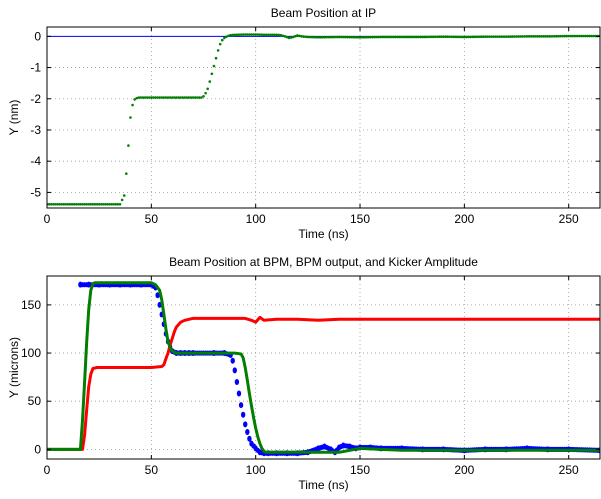 Image resolution: width=601 pixels, height=499 pixels. What do you see at coordinates (323, 485) in the screenshot?
I see `x-axis-label: Time (ns)` at bounding box center [323, 485].